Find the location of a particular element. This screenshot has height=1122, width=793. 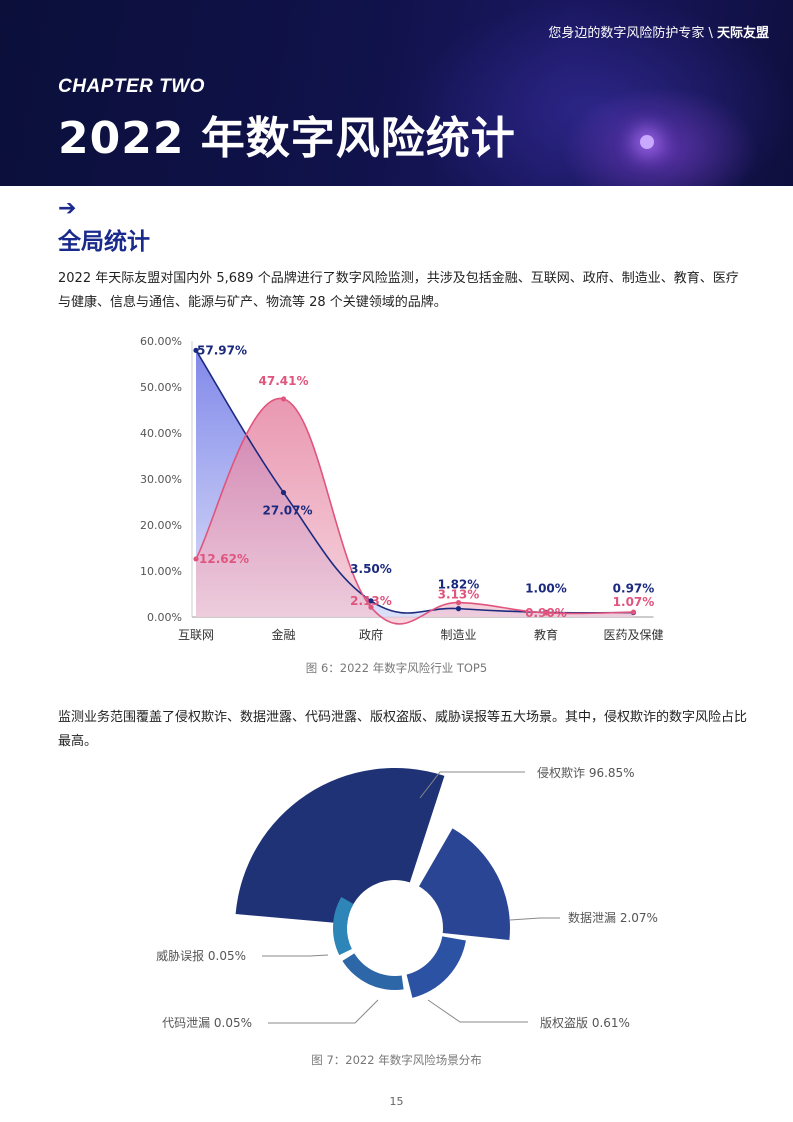

series-b-data-label: 2.13% is located at coordinates (371, 601).